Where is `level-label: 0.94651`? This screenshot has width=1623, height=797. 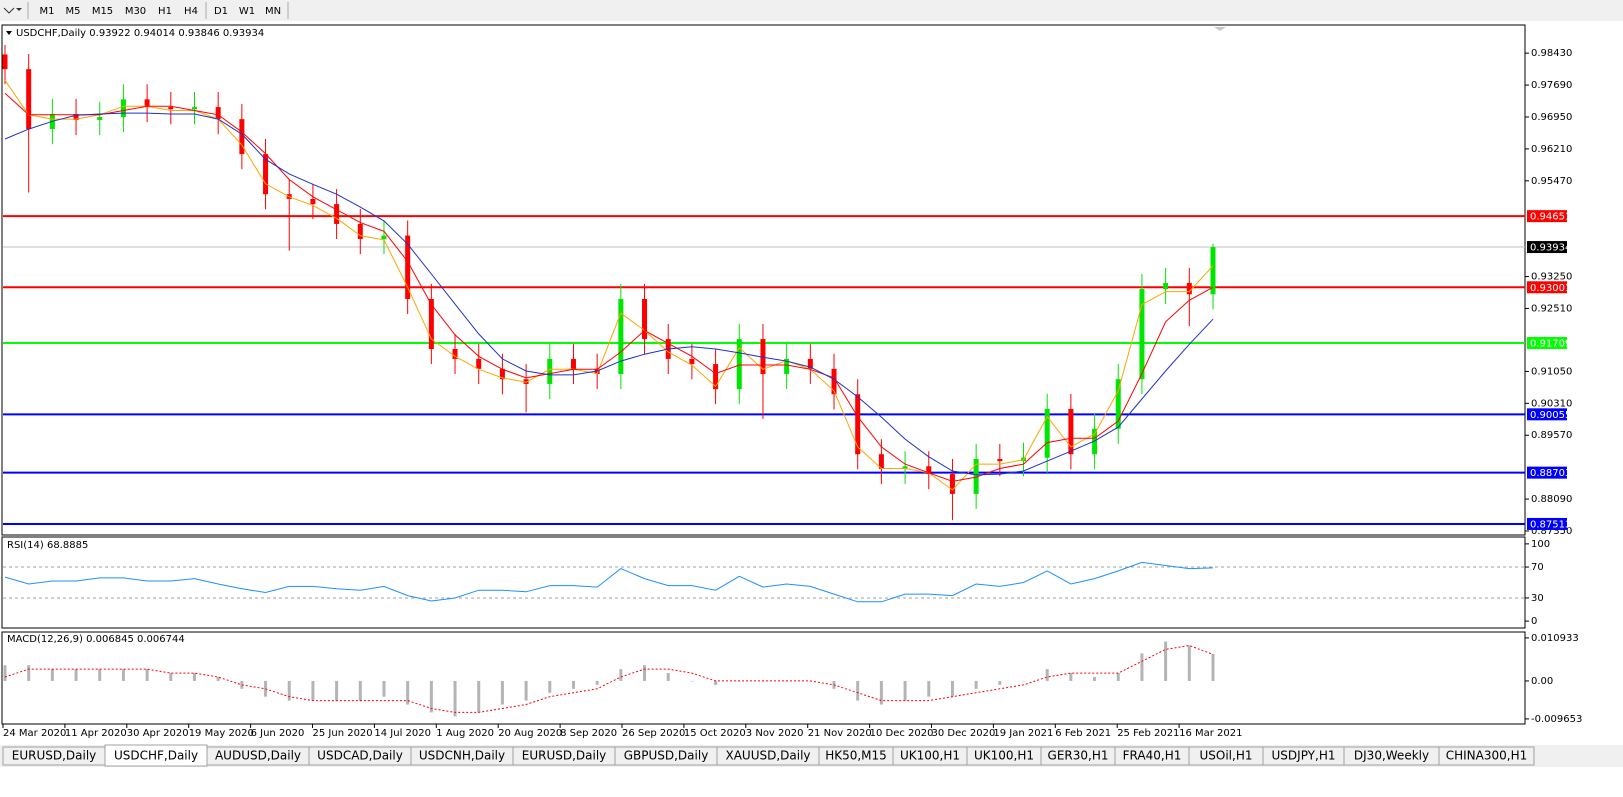
level-label: 0.94651 is located at coordinates (1550, 217).